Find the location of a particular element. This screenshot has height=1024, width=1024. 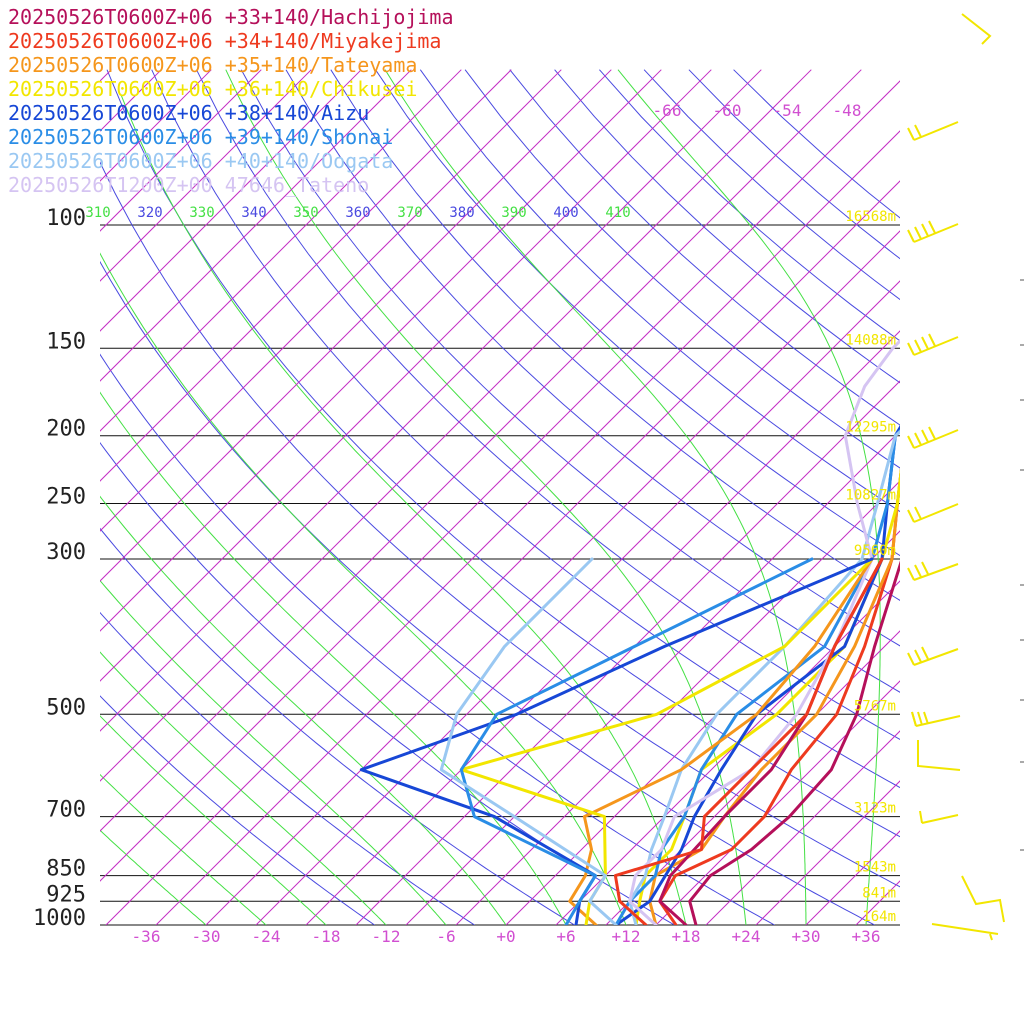

temperature-tick-label: -24 is located at coordinates (266, 936).